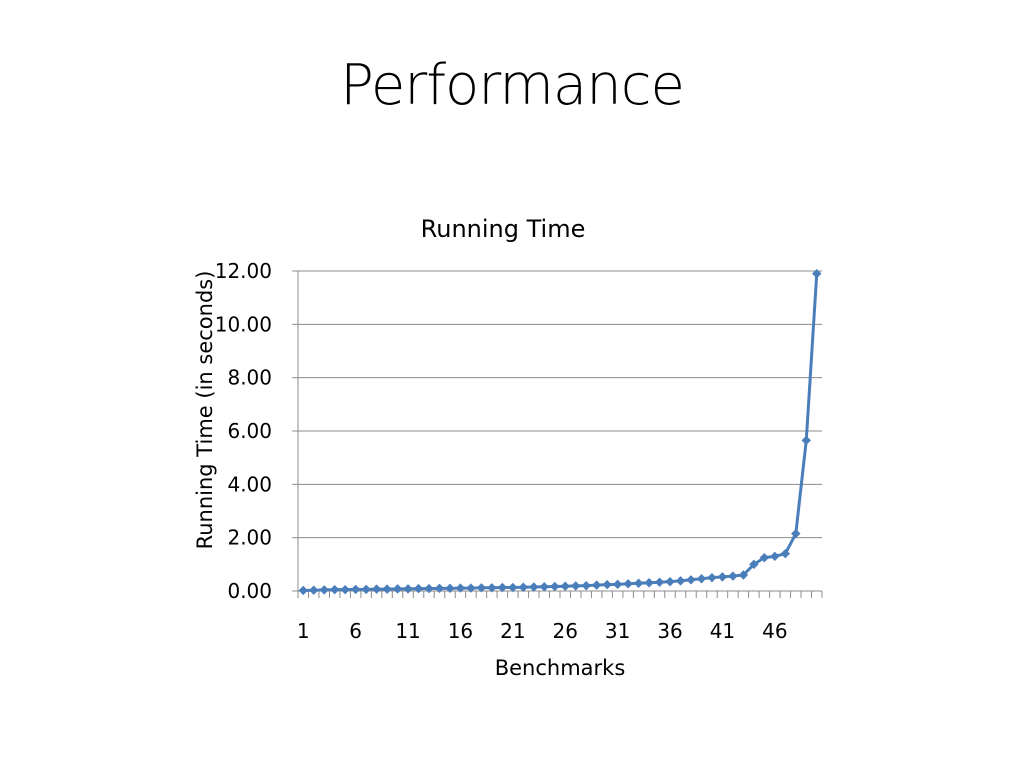 Image resolution: width=1024 pixels, height=768 pixels. I want to click on y-tick-label: 6.00, so click(249, 431).